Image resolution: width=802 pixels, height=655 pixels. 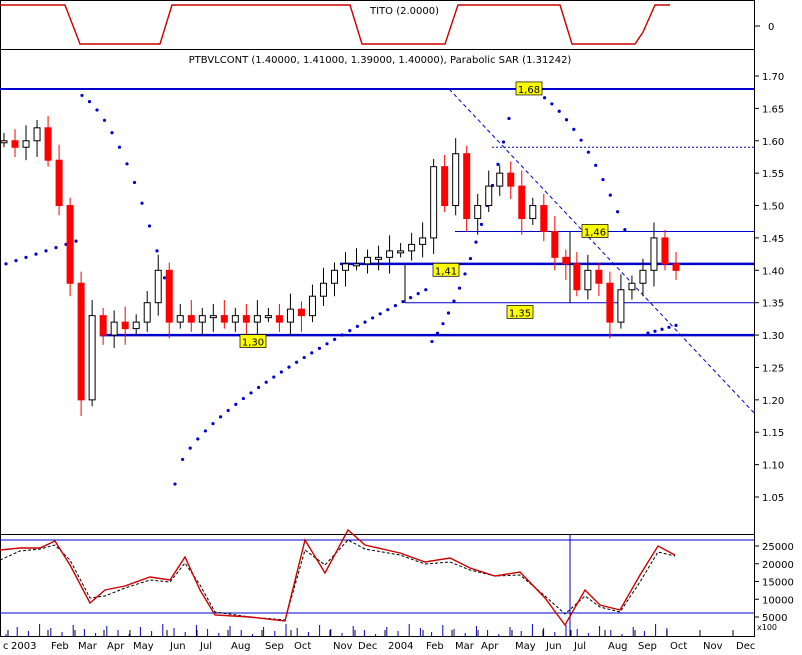 I want to click on indicator-line, so click(x=338, y=577).